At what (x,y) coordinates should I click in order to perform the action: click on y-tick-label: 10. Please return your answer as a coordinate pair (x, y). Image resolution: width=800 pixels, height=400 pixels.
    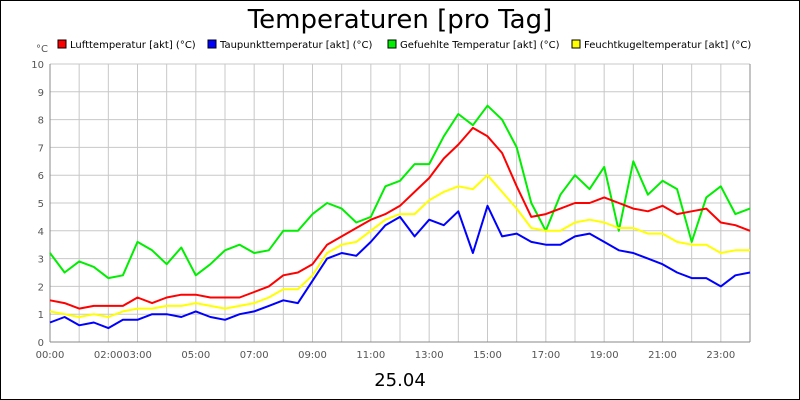
    Looking at the image, I should click on (37, 65).